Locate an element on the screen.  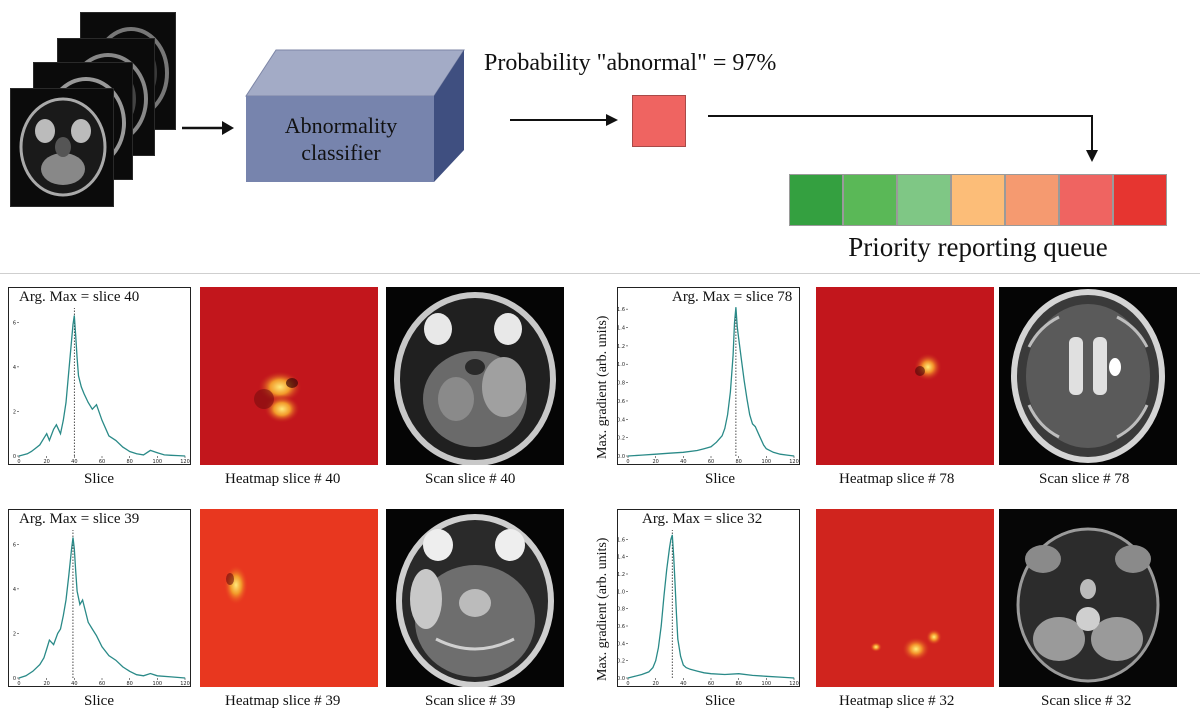
scan-caption-2: Scan slice # 78 is located at coordinates (1084, 479).